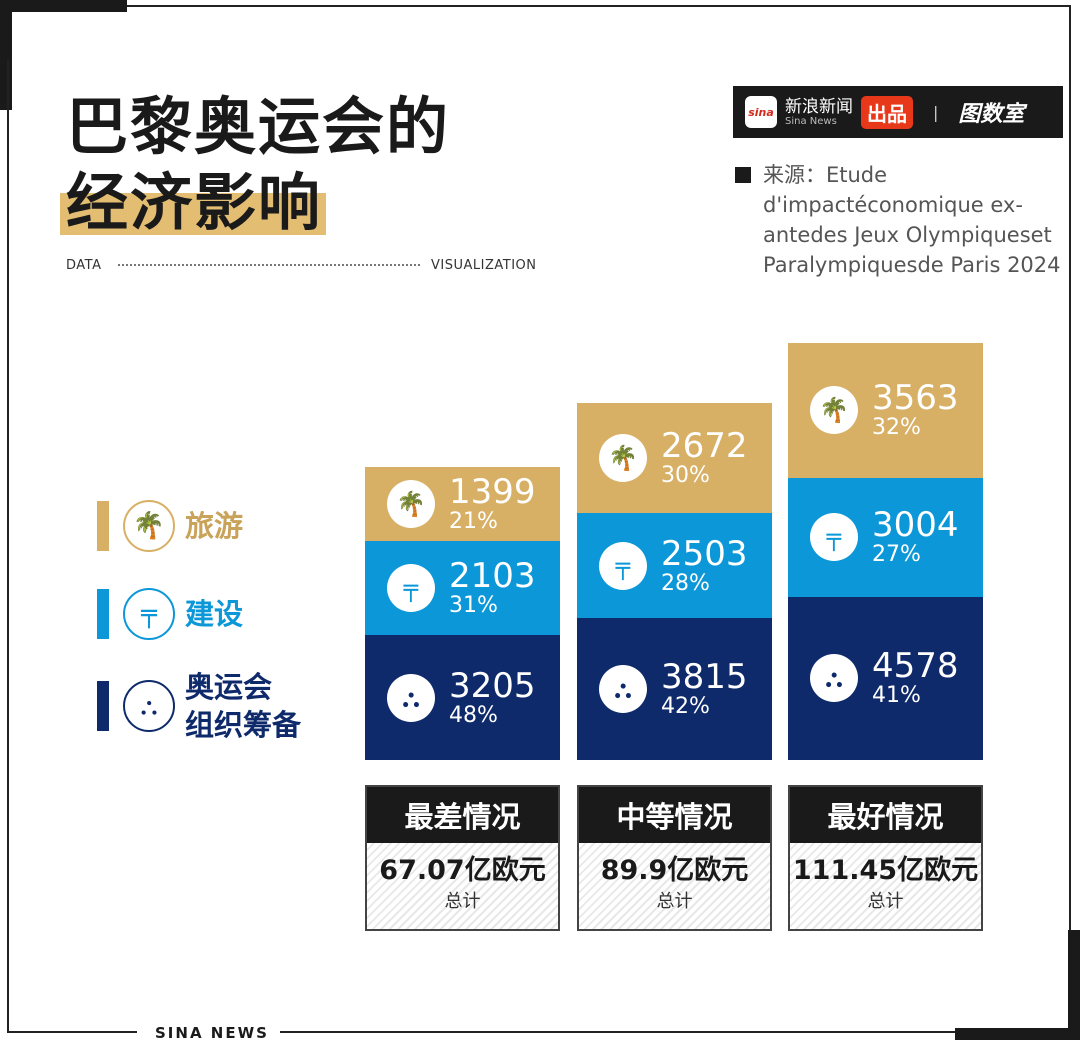  I want to click on brand-banner: sina 新浪新闻 Sina News 出品 | 图数室, so click(898, 112).